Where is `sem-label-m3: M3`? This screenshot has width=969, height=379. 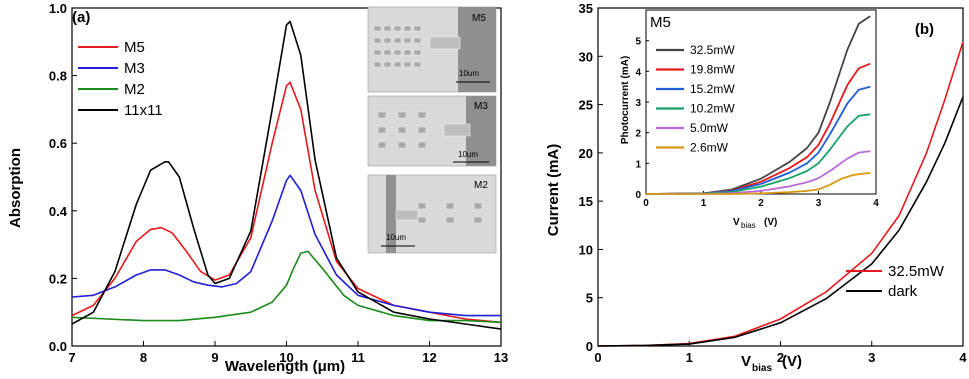
sem-label-m3: M3 is located at coordinates (481, 106).